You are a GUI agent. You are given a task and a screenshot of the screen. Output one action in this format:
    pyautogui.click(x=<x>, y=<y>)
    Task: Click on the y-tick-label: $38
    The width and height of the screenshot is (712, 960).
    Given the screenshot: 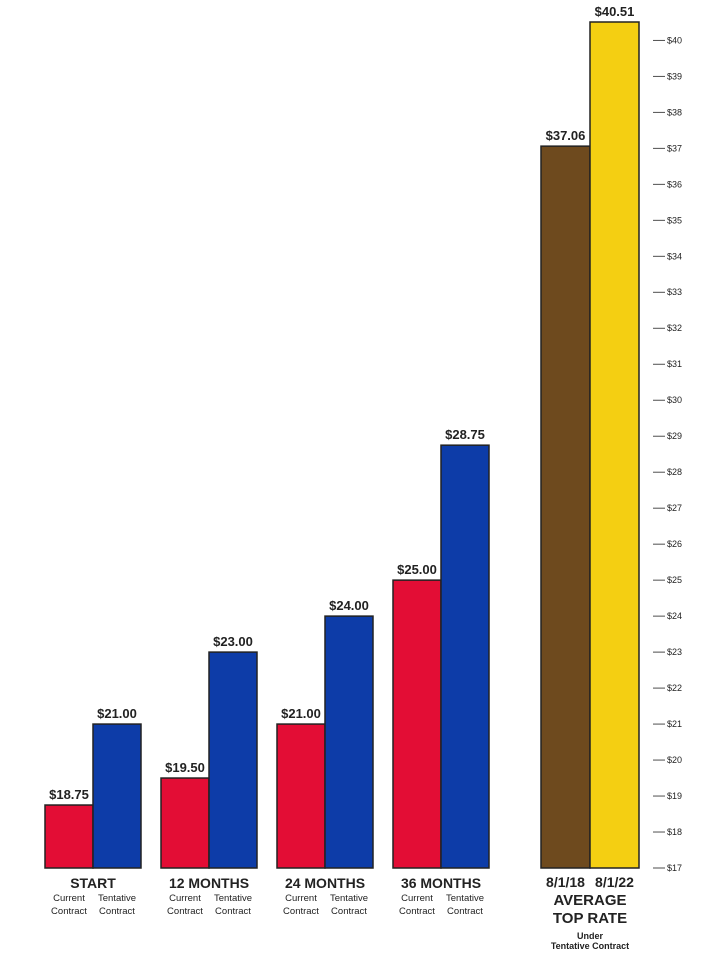 What is the action you would take?
    pyautogui.click(x=674, y=112)
    